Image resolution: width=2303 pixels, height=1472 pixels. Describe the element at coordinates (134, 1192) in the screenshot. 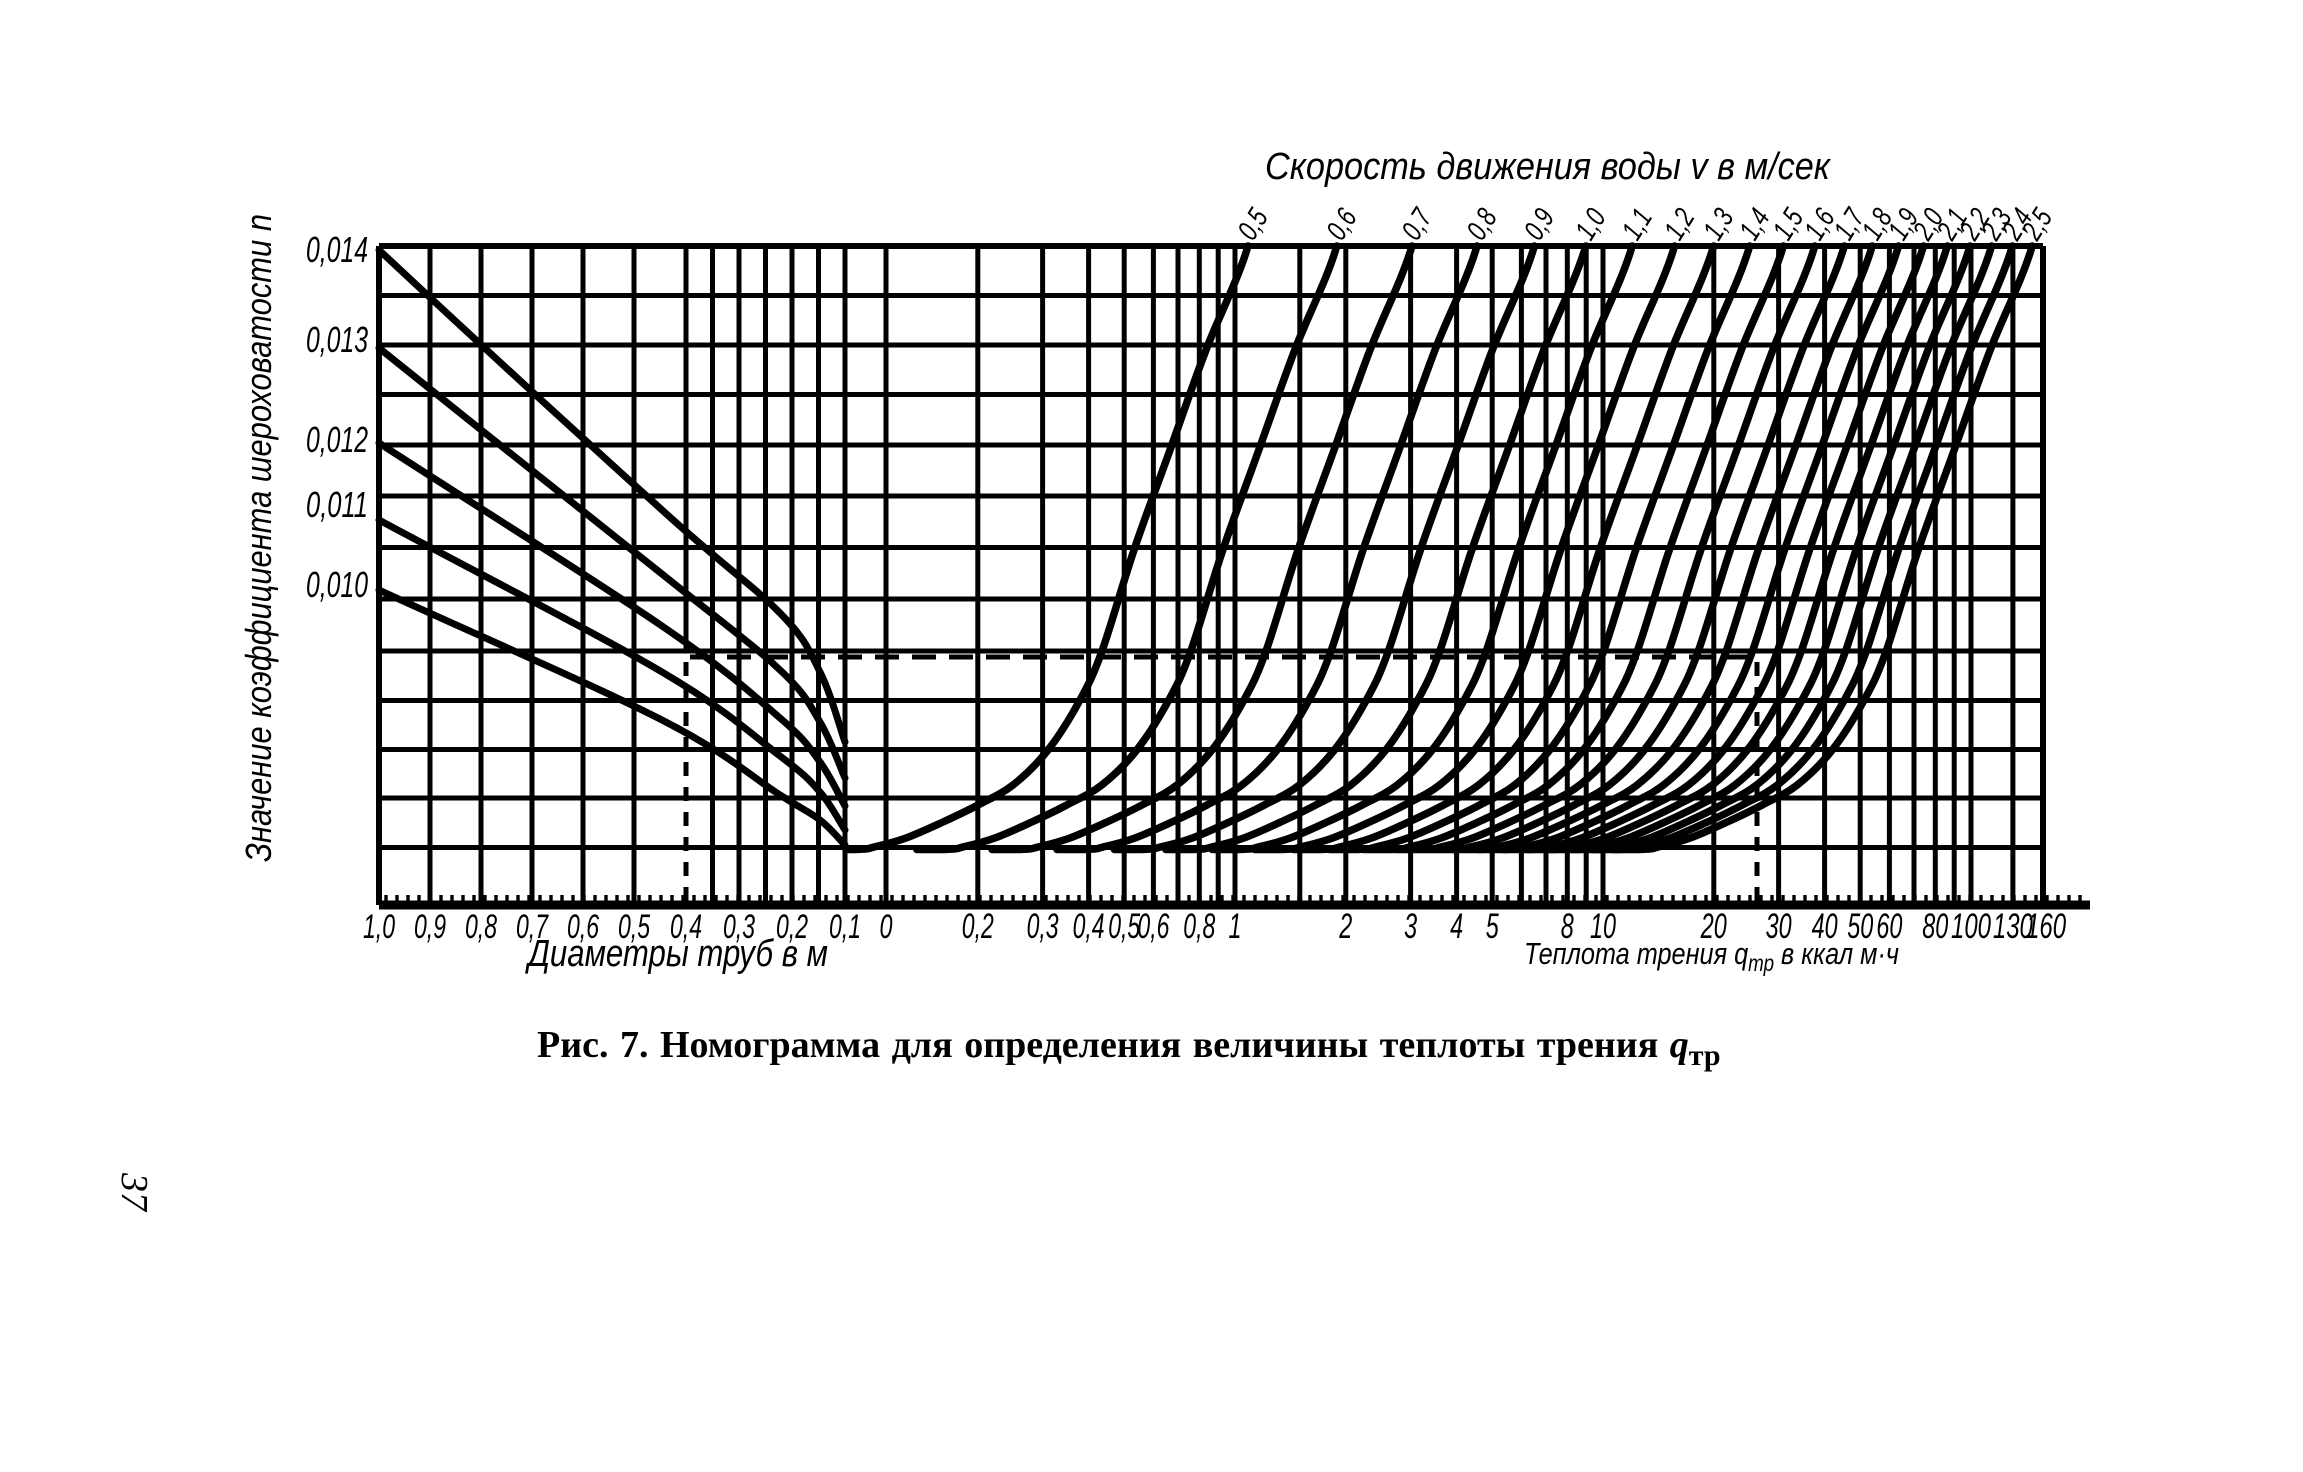

I see `svg-text: 37` at that location.